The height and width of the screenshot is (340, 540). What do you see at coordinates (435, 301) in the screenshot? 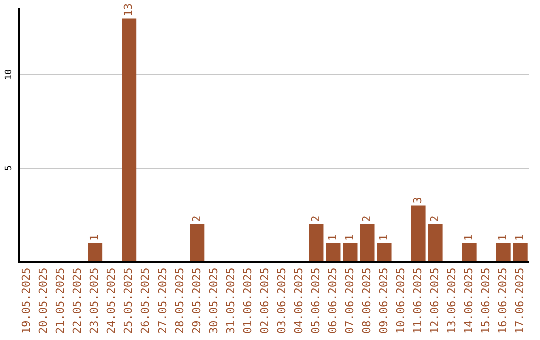
I see `x-tick-label: 12.06.2025` at bounding box center [435, 301].